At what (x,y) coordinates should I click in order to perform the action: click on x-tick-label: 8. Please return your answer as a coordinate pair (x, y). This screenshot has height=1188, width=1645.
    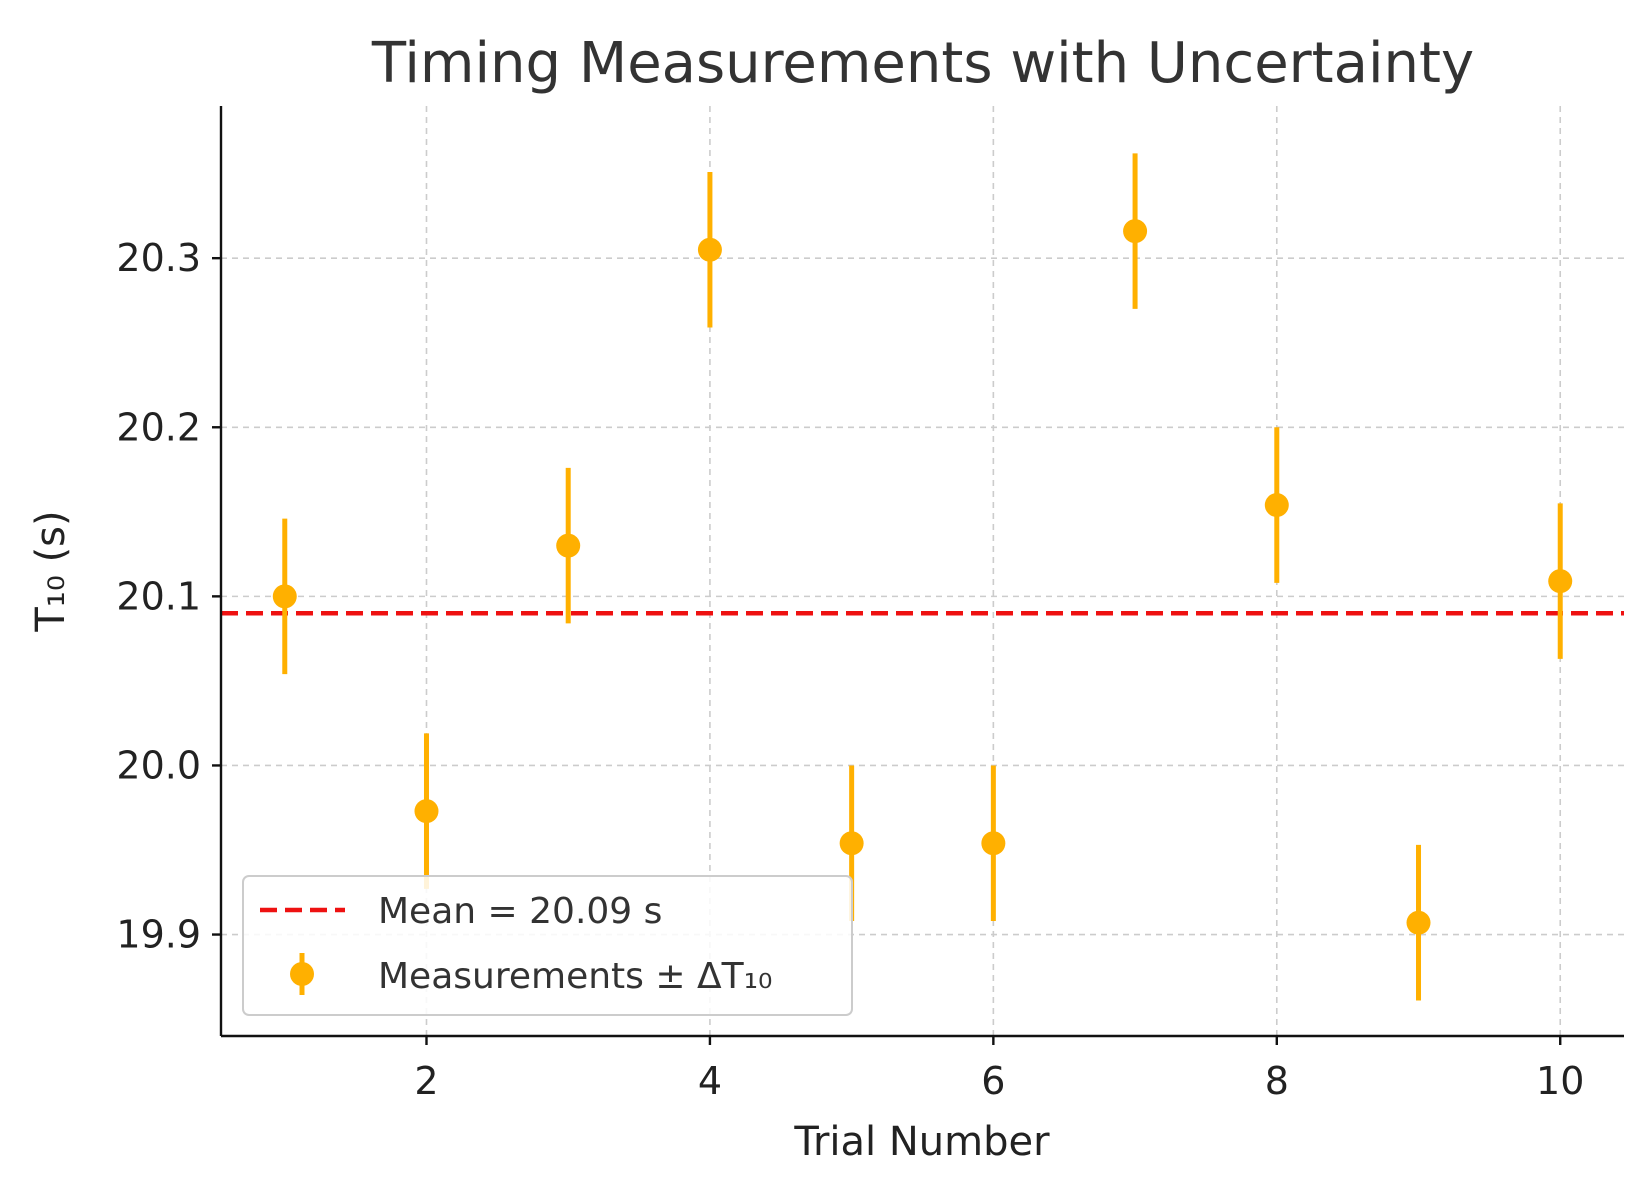
    Looking at the image, I should click on (1277, 1081).